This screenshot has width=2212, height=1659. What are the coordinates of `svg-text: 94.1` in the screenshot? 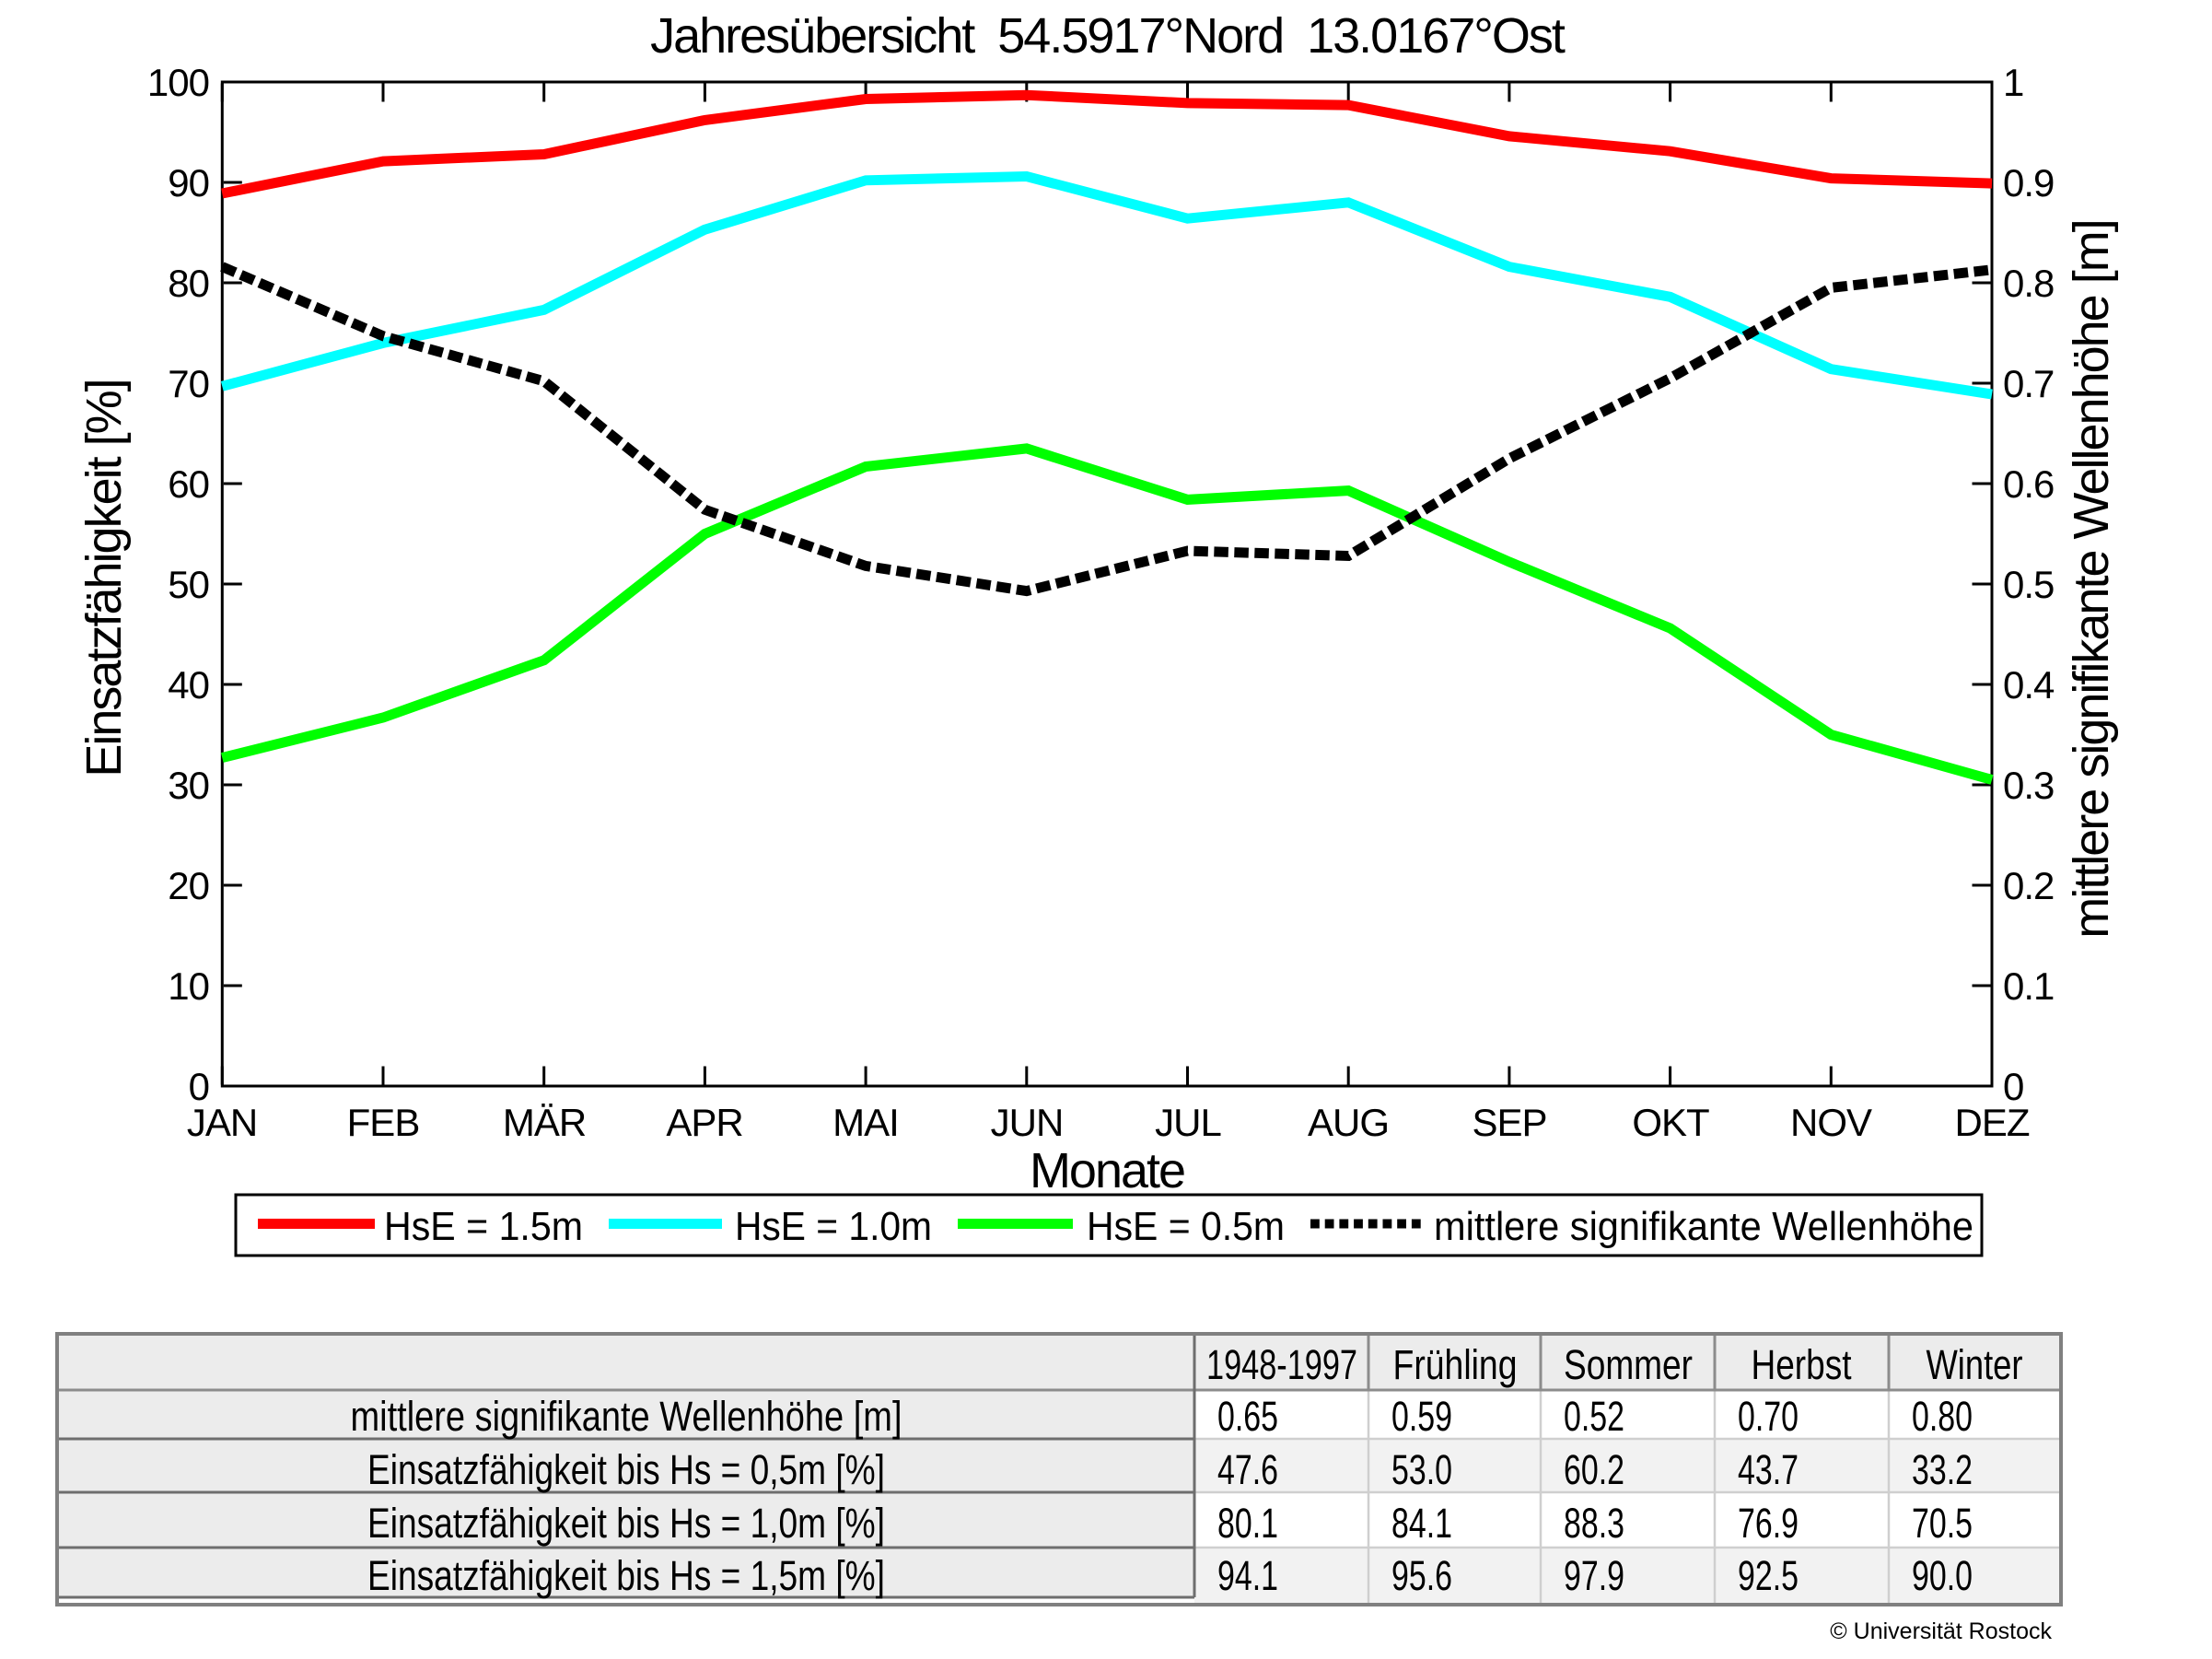 It's located at (1248, 1575).